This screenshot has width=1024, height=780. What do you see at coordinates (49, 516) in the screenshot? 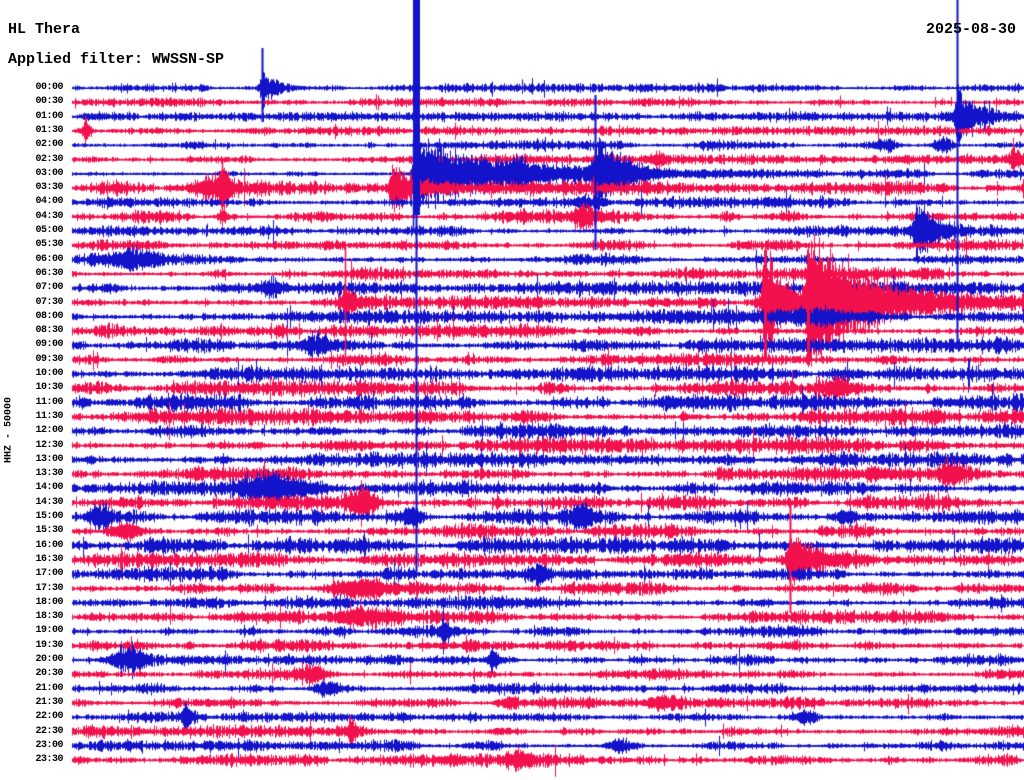
I see `time-label: 15:00` at bounding box center [49, 516].